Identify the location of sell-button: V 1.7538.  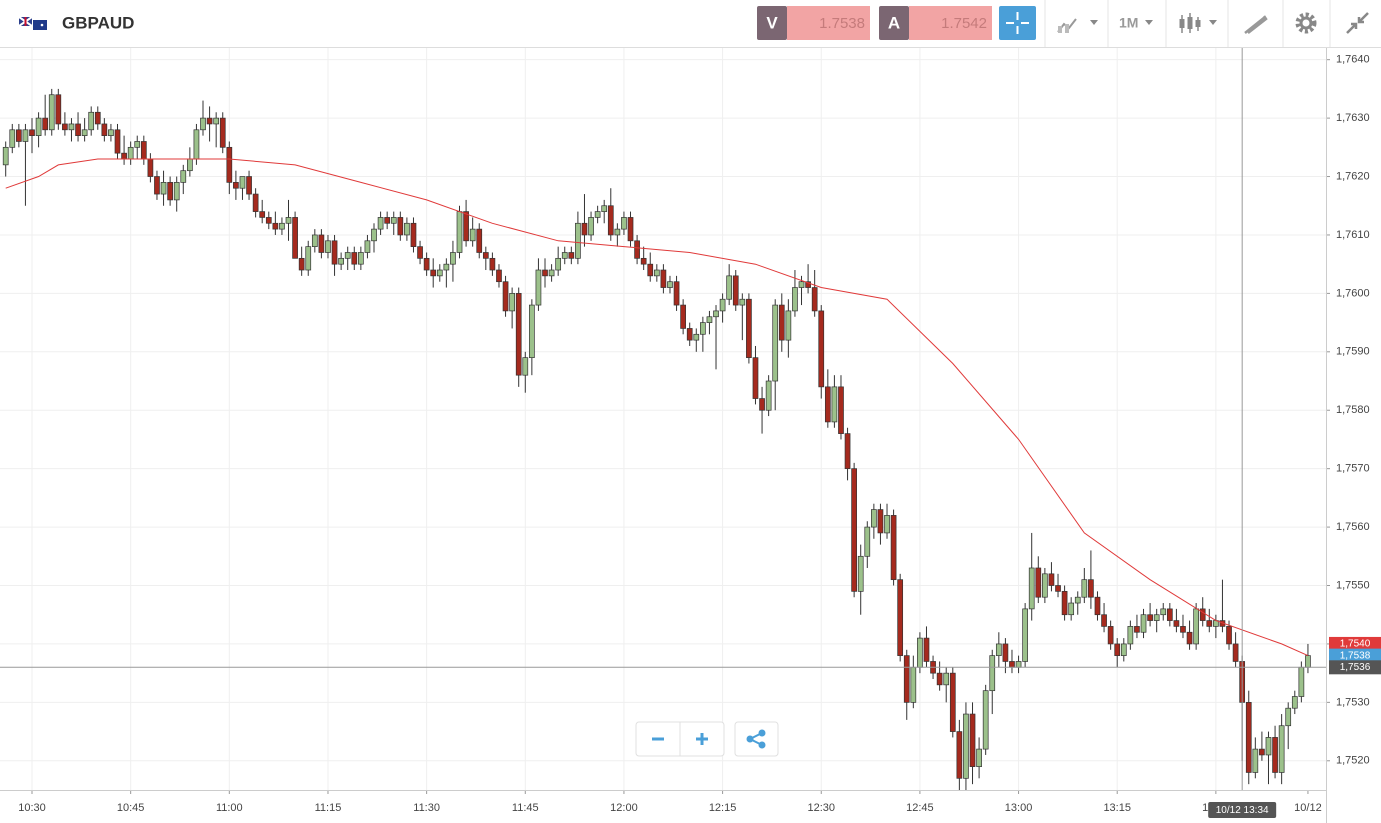
(813, 23).